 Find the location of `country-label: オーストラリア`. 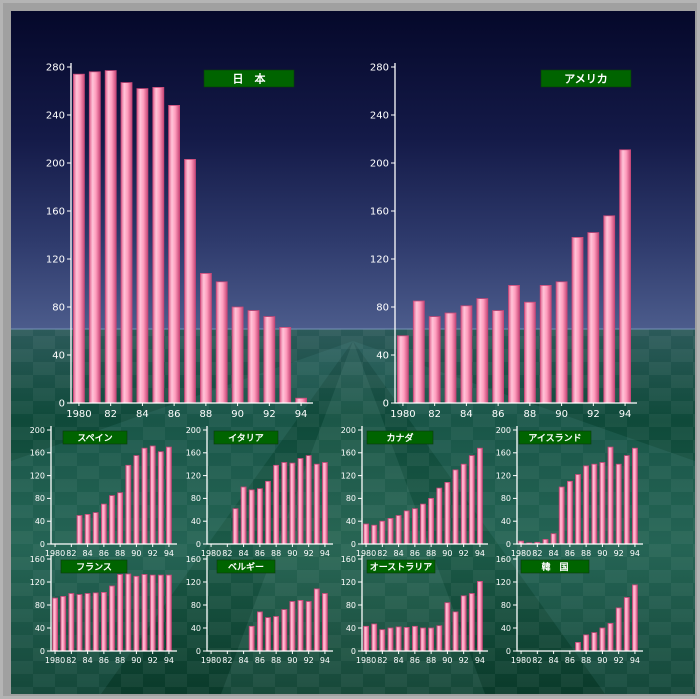

country-label: オーストラリア is located at coordinates (401, 567).